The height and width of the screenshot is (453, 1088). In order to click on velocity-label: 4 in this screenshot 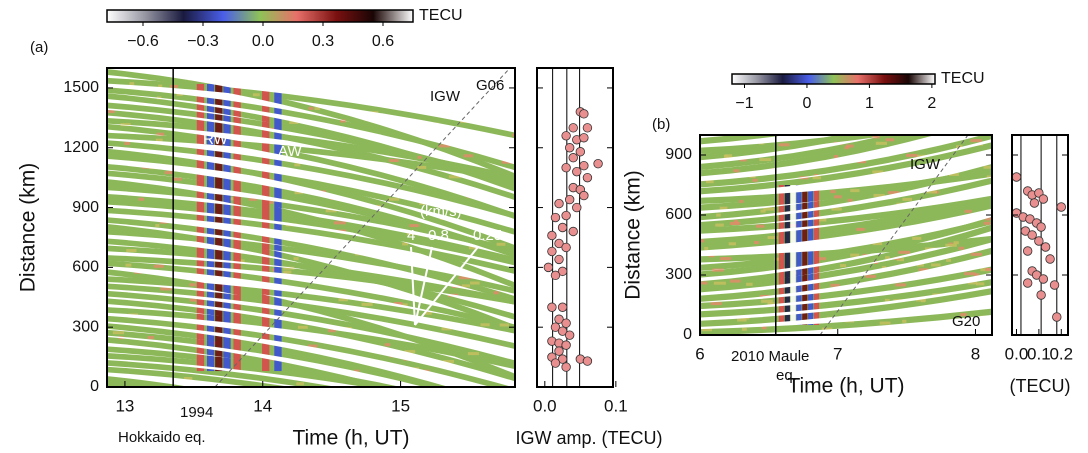, I will do `click(411, 235)`.